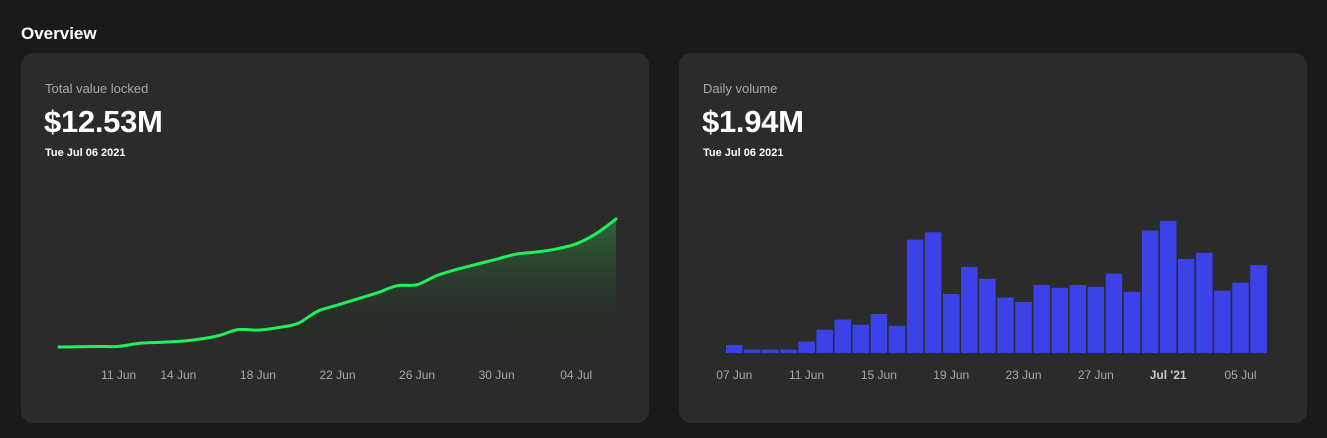 Image resolution: width=1327 pixels, height=438 pixels. I want to click on volume-xtick-15-jun: 15 Jun, so click(879, 375).